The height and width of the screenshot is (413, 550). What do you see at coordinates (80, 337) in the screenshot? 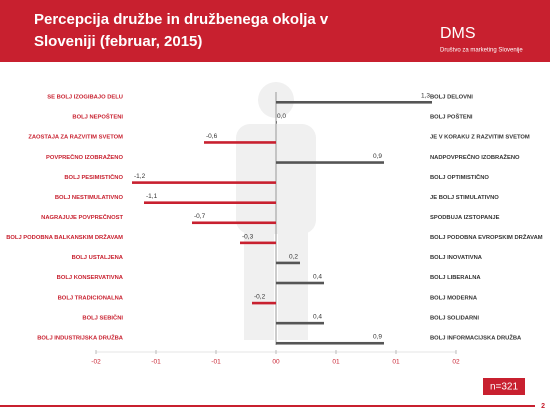
I see `left-label: BOLJ INDUSTRIJSKA DRUŽBA` at bounding box center [80, 337].